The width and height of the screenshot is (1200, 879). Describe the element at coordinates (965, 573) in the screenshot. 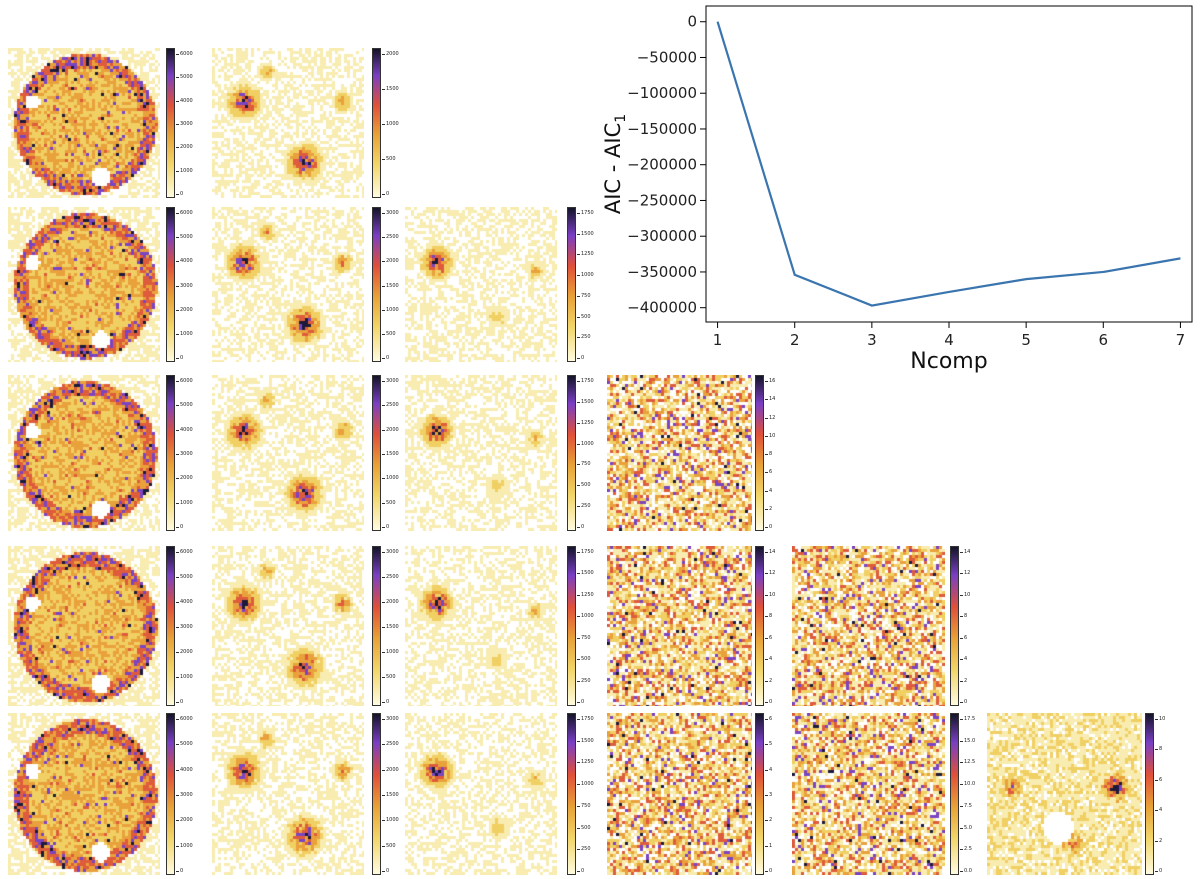

I see `colorbar-tick-label: 12` at that location.